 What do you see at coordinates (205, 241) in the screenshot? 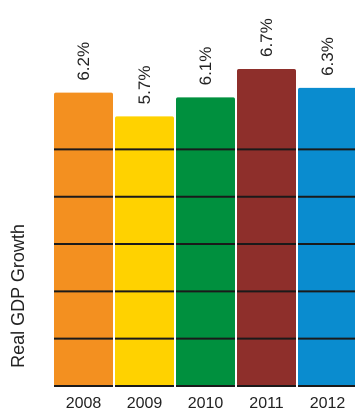
I see `bar-2010` at bounding box center [205, 241].